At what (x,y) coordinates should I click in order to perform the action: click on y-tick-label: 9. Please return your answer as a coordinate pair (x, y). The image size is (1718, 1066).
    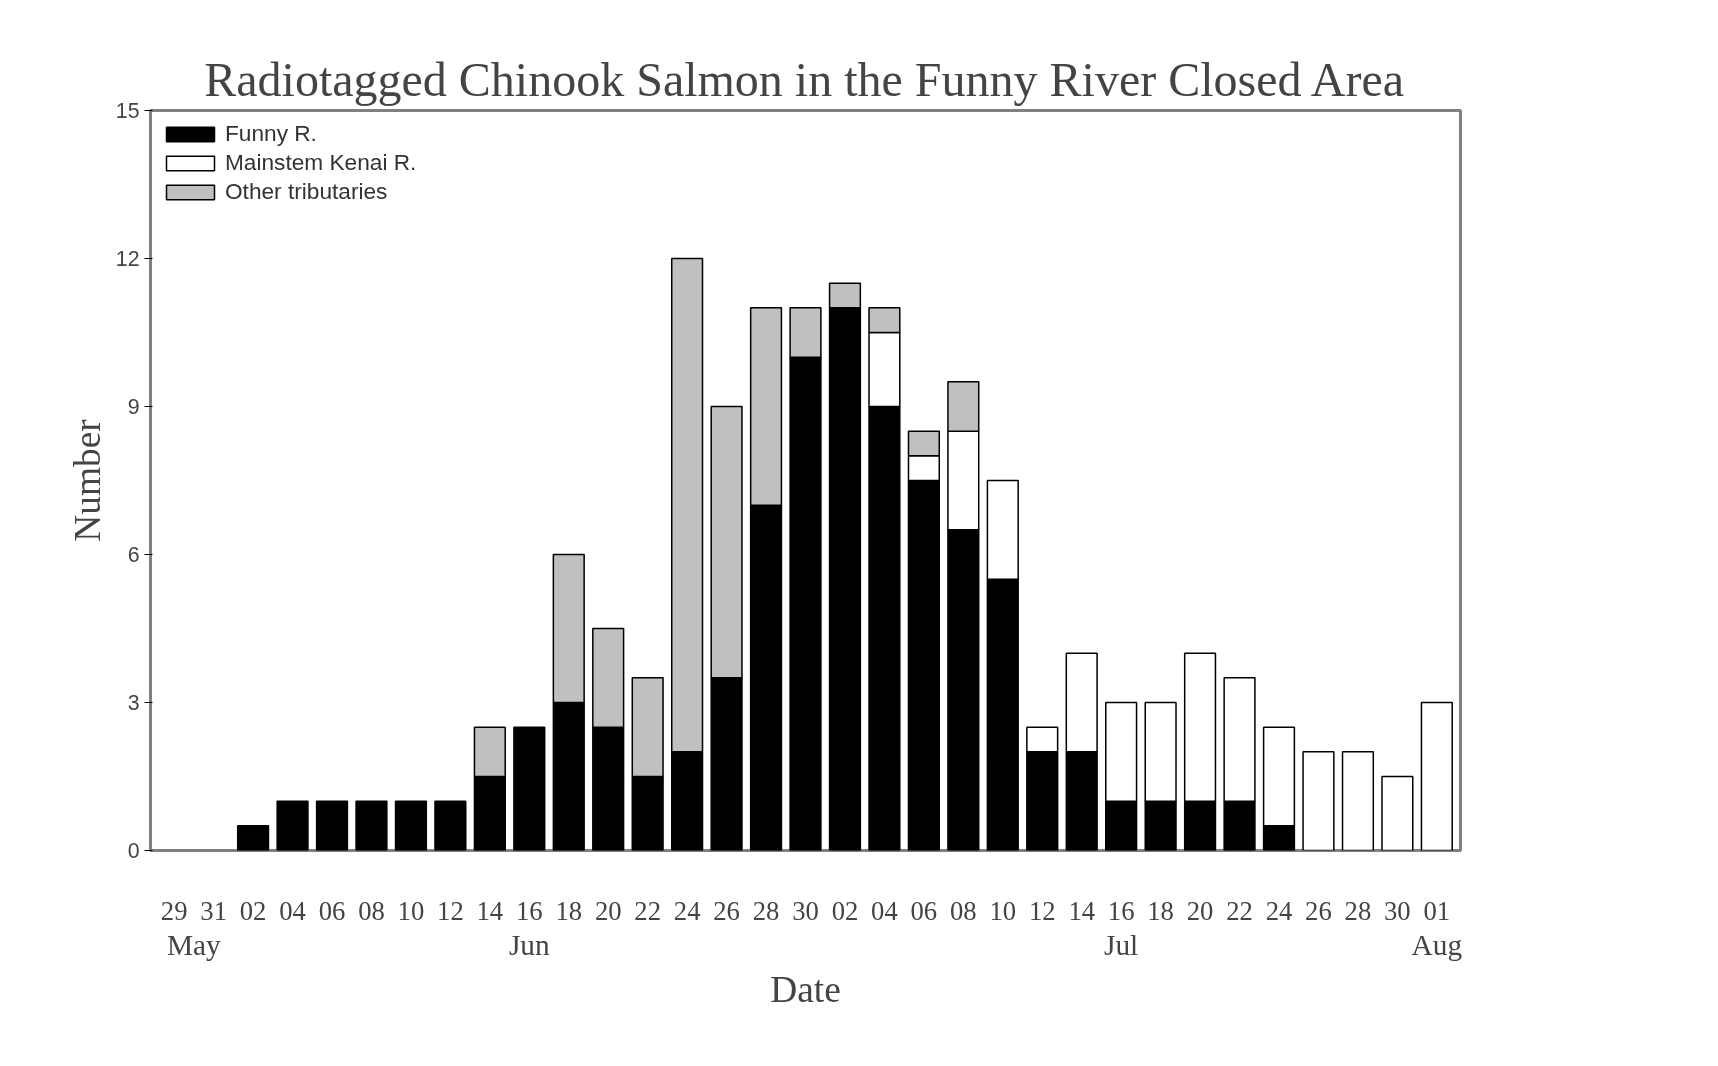
    Looking at the image, I should click on (133, 407).